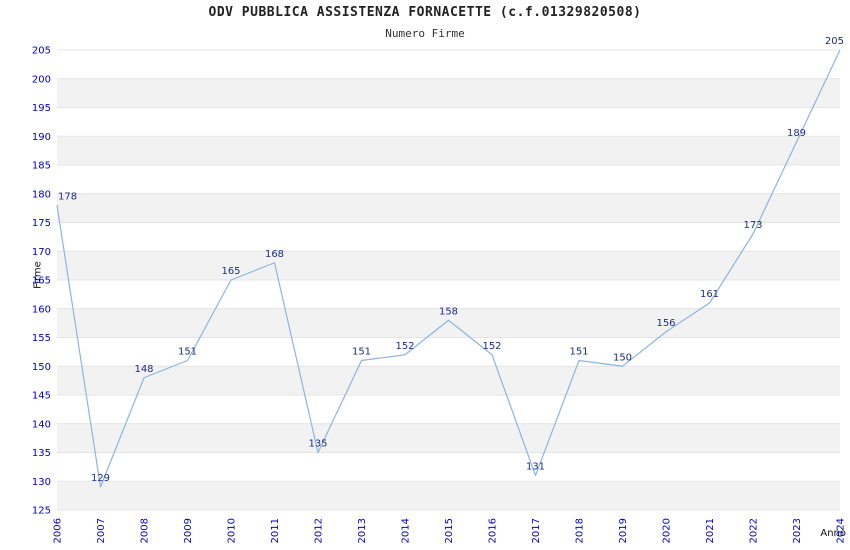 The image size is (850, 550). What do you see at coordinates (274, 254) in the screenshot?
I see `svg-text: 168` at bounding box center [274, 254].